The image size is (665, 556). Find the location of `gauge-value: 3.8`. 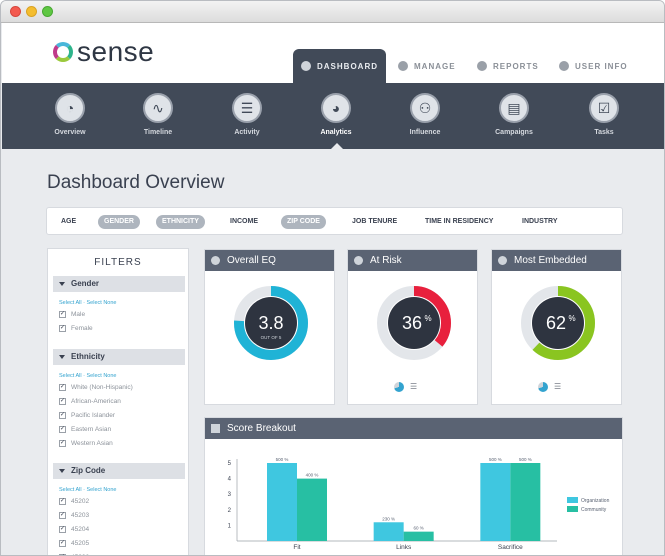

gauge-value: 3.8 is located at coordinates (270, 323).